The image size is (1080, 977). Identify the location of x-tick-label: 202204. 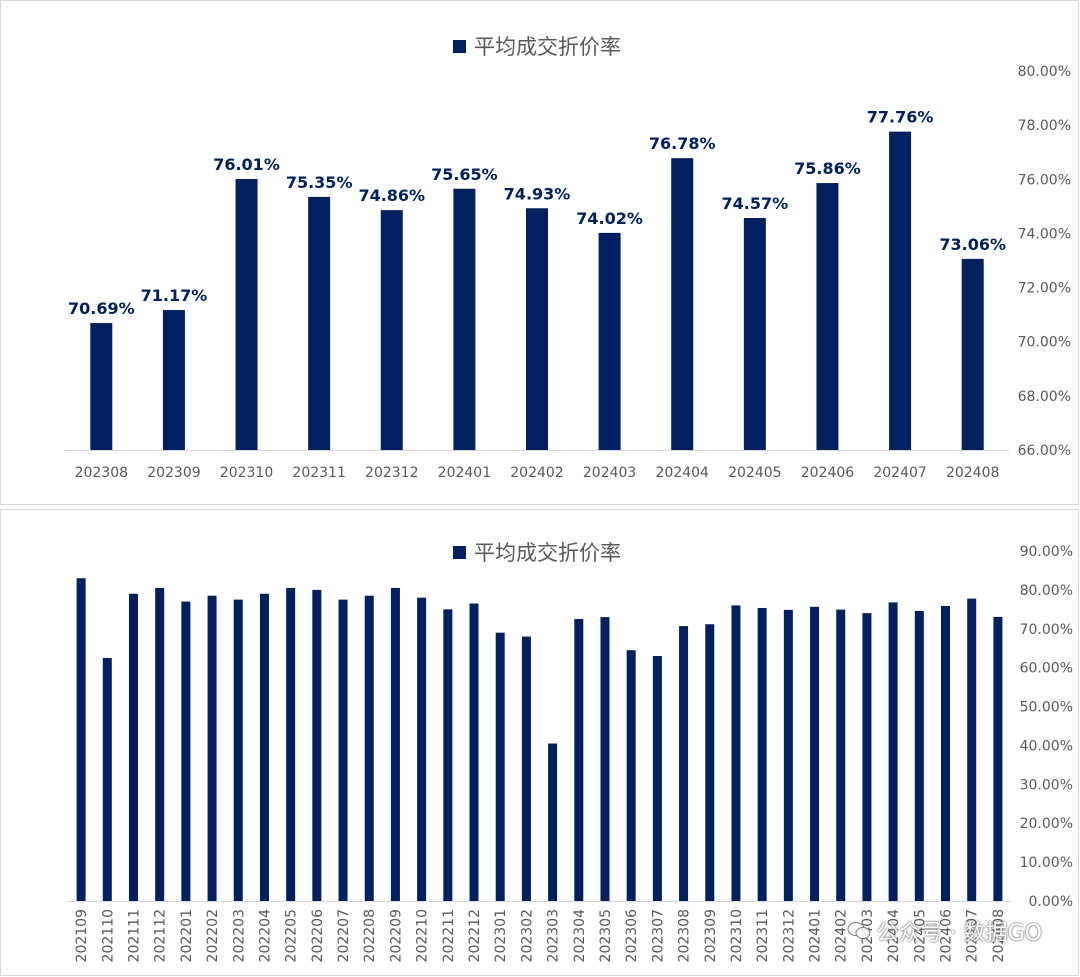
(265, 936).